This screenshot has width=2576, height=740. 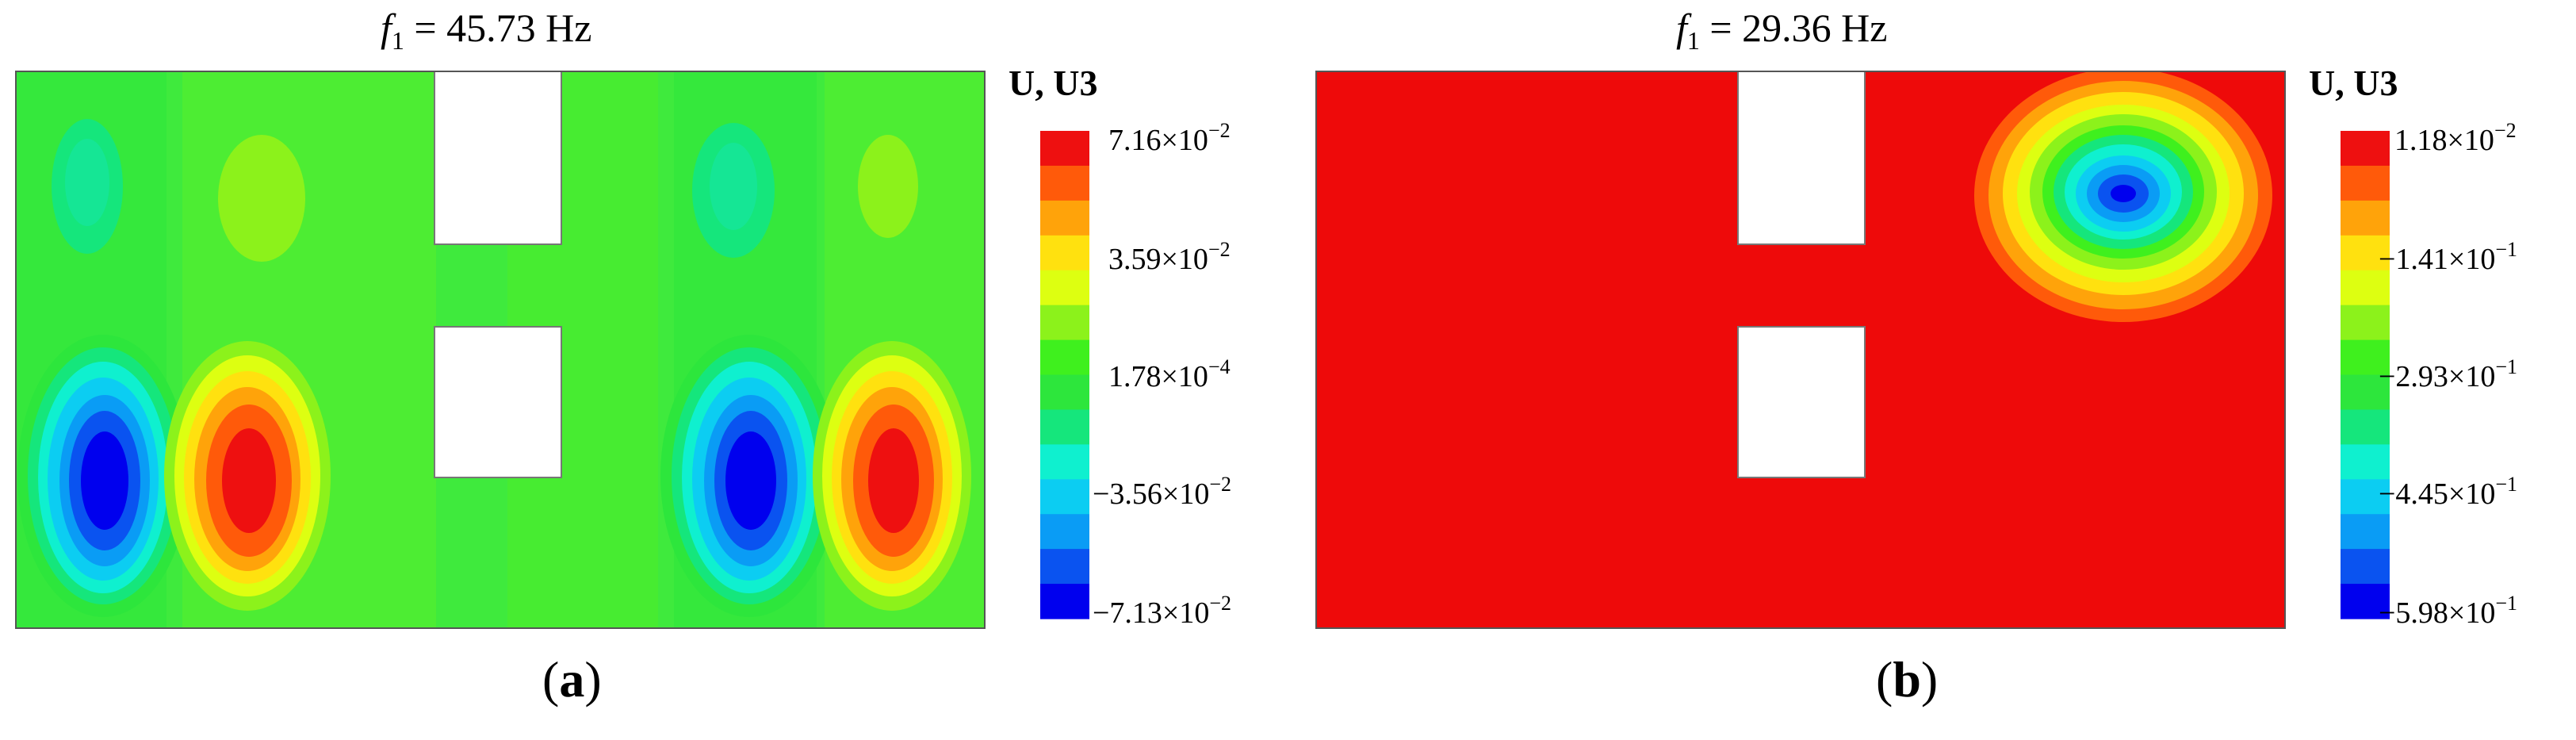 What do you see at coordinates (87, 182) in the screenshot?
I see `blob-a-upper-1b` at bounding box center [87, 182].